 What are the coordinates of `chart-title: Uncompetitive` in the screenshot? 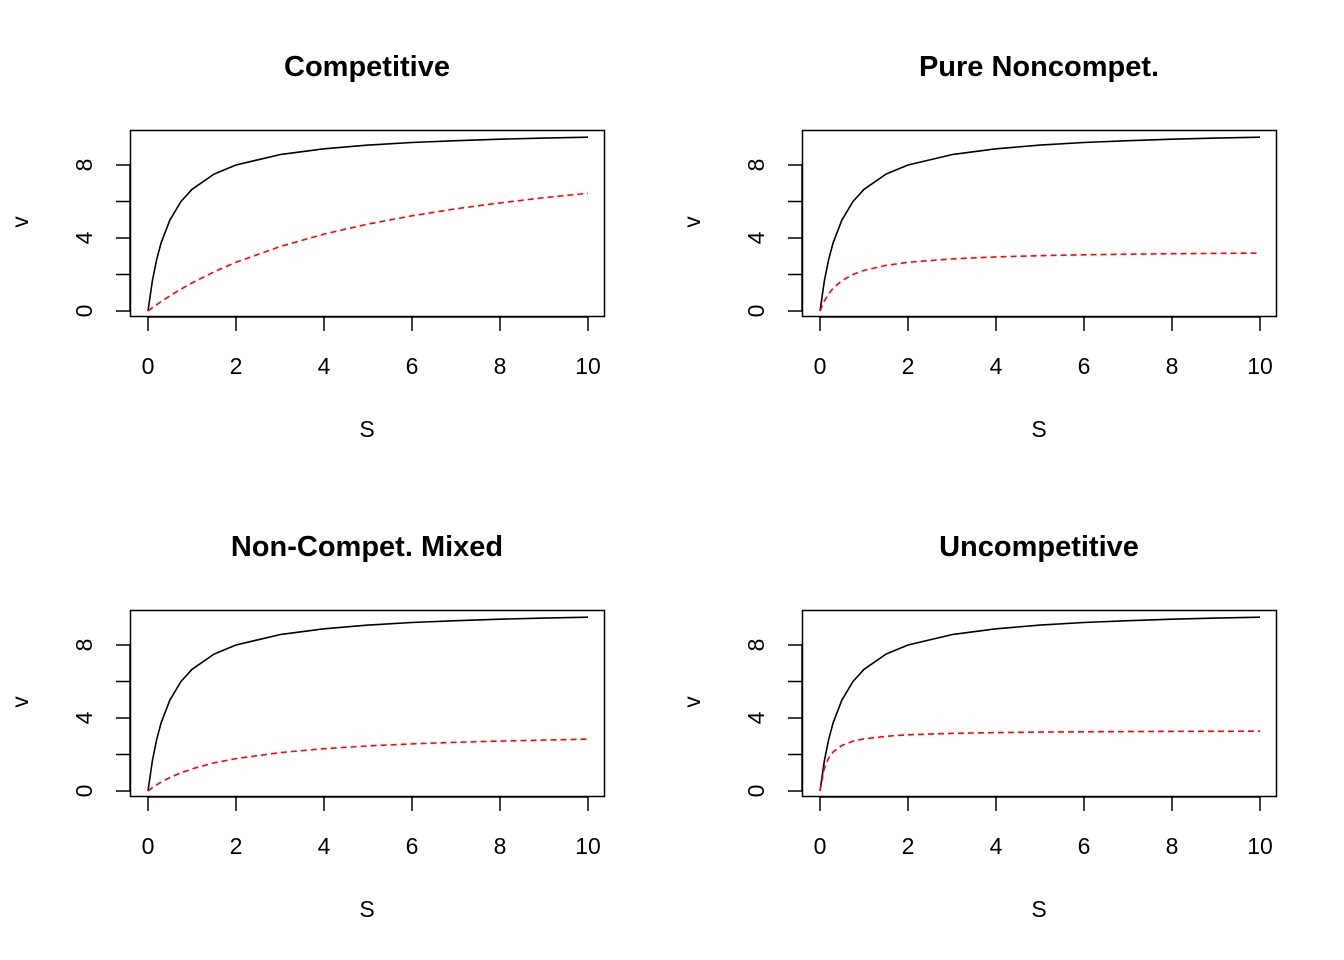 It's located at (1039, 547).